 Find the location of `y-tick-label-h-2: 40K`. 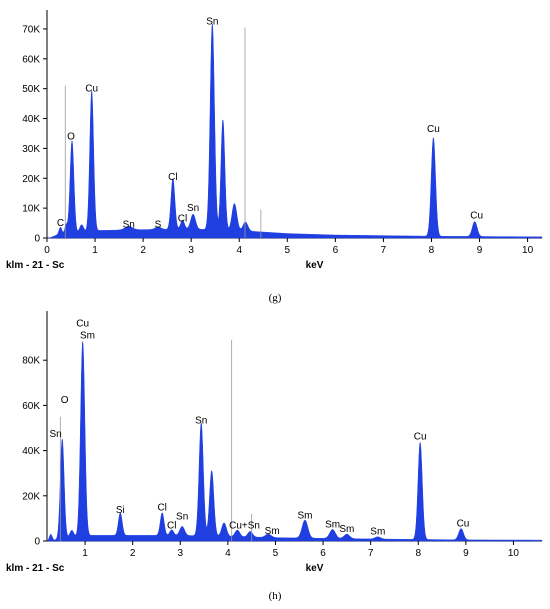

y-tick-label-h-2: 40K is located at coordinates (31, 451).